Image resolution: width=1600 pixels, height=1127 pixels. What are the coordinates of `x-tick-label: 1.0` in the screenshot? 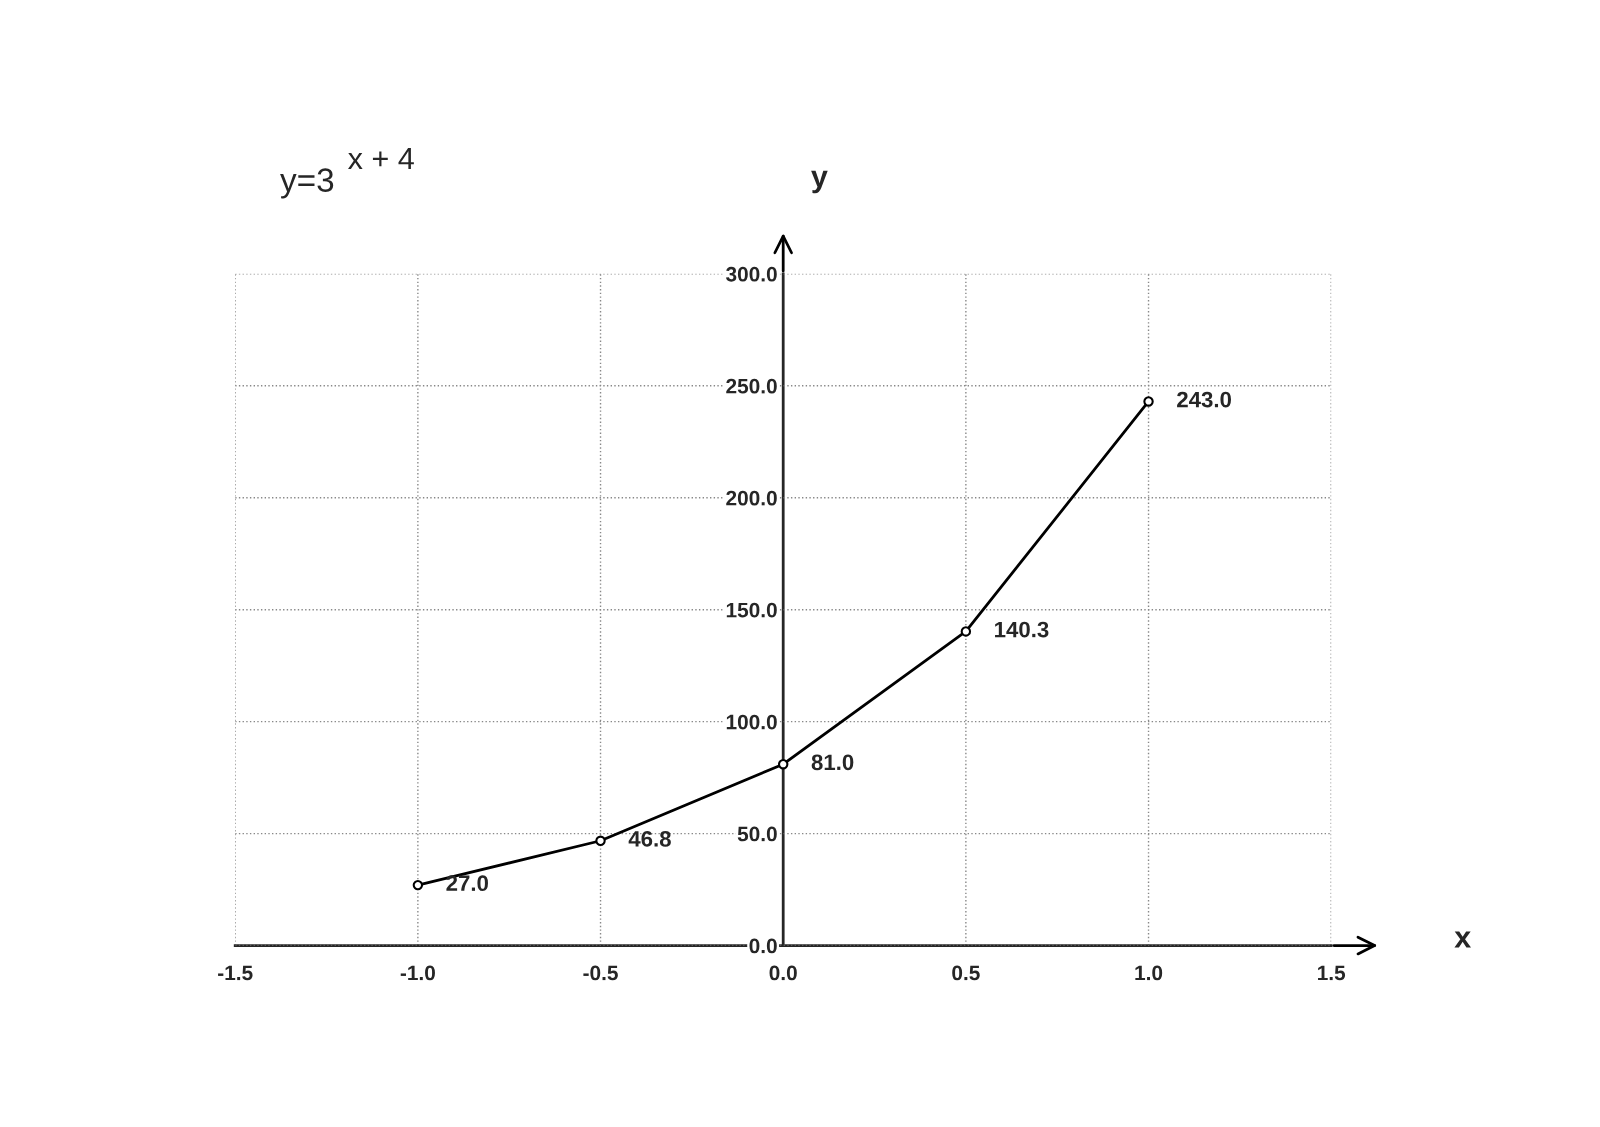 It's located at (1149, 973).